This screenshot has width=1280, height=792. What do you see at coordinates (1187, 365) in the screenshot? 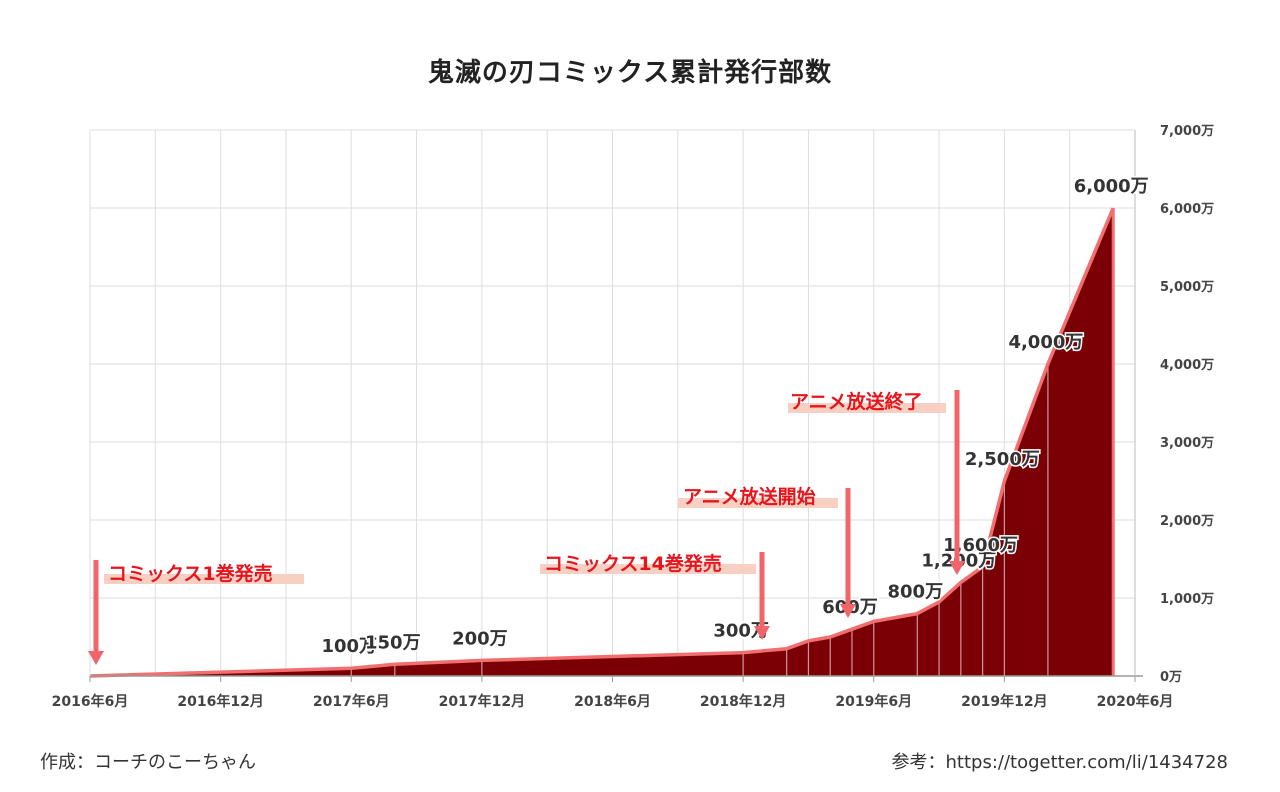
I see `y-tick-label: 4,000万` at bounding box center [1187, 365].